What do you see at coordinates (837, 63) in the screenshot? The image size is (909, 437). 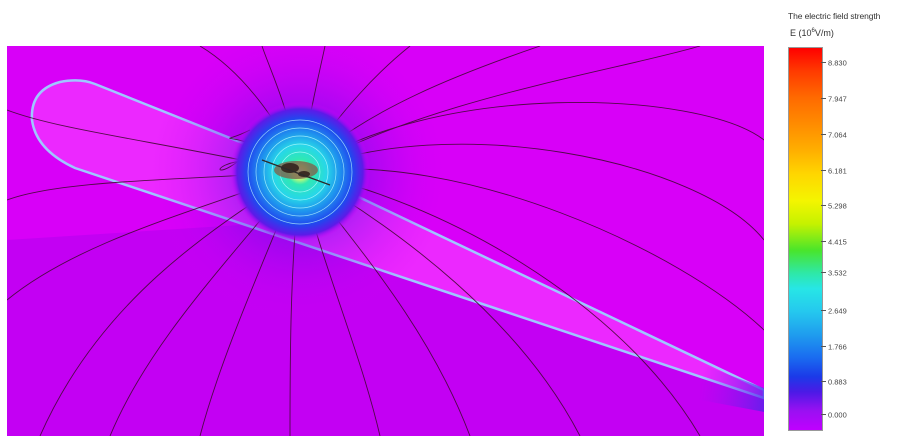 I see `colorbar-tick-label: 8.830` at bounding box center [837, 63].